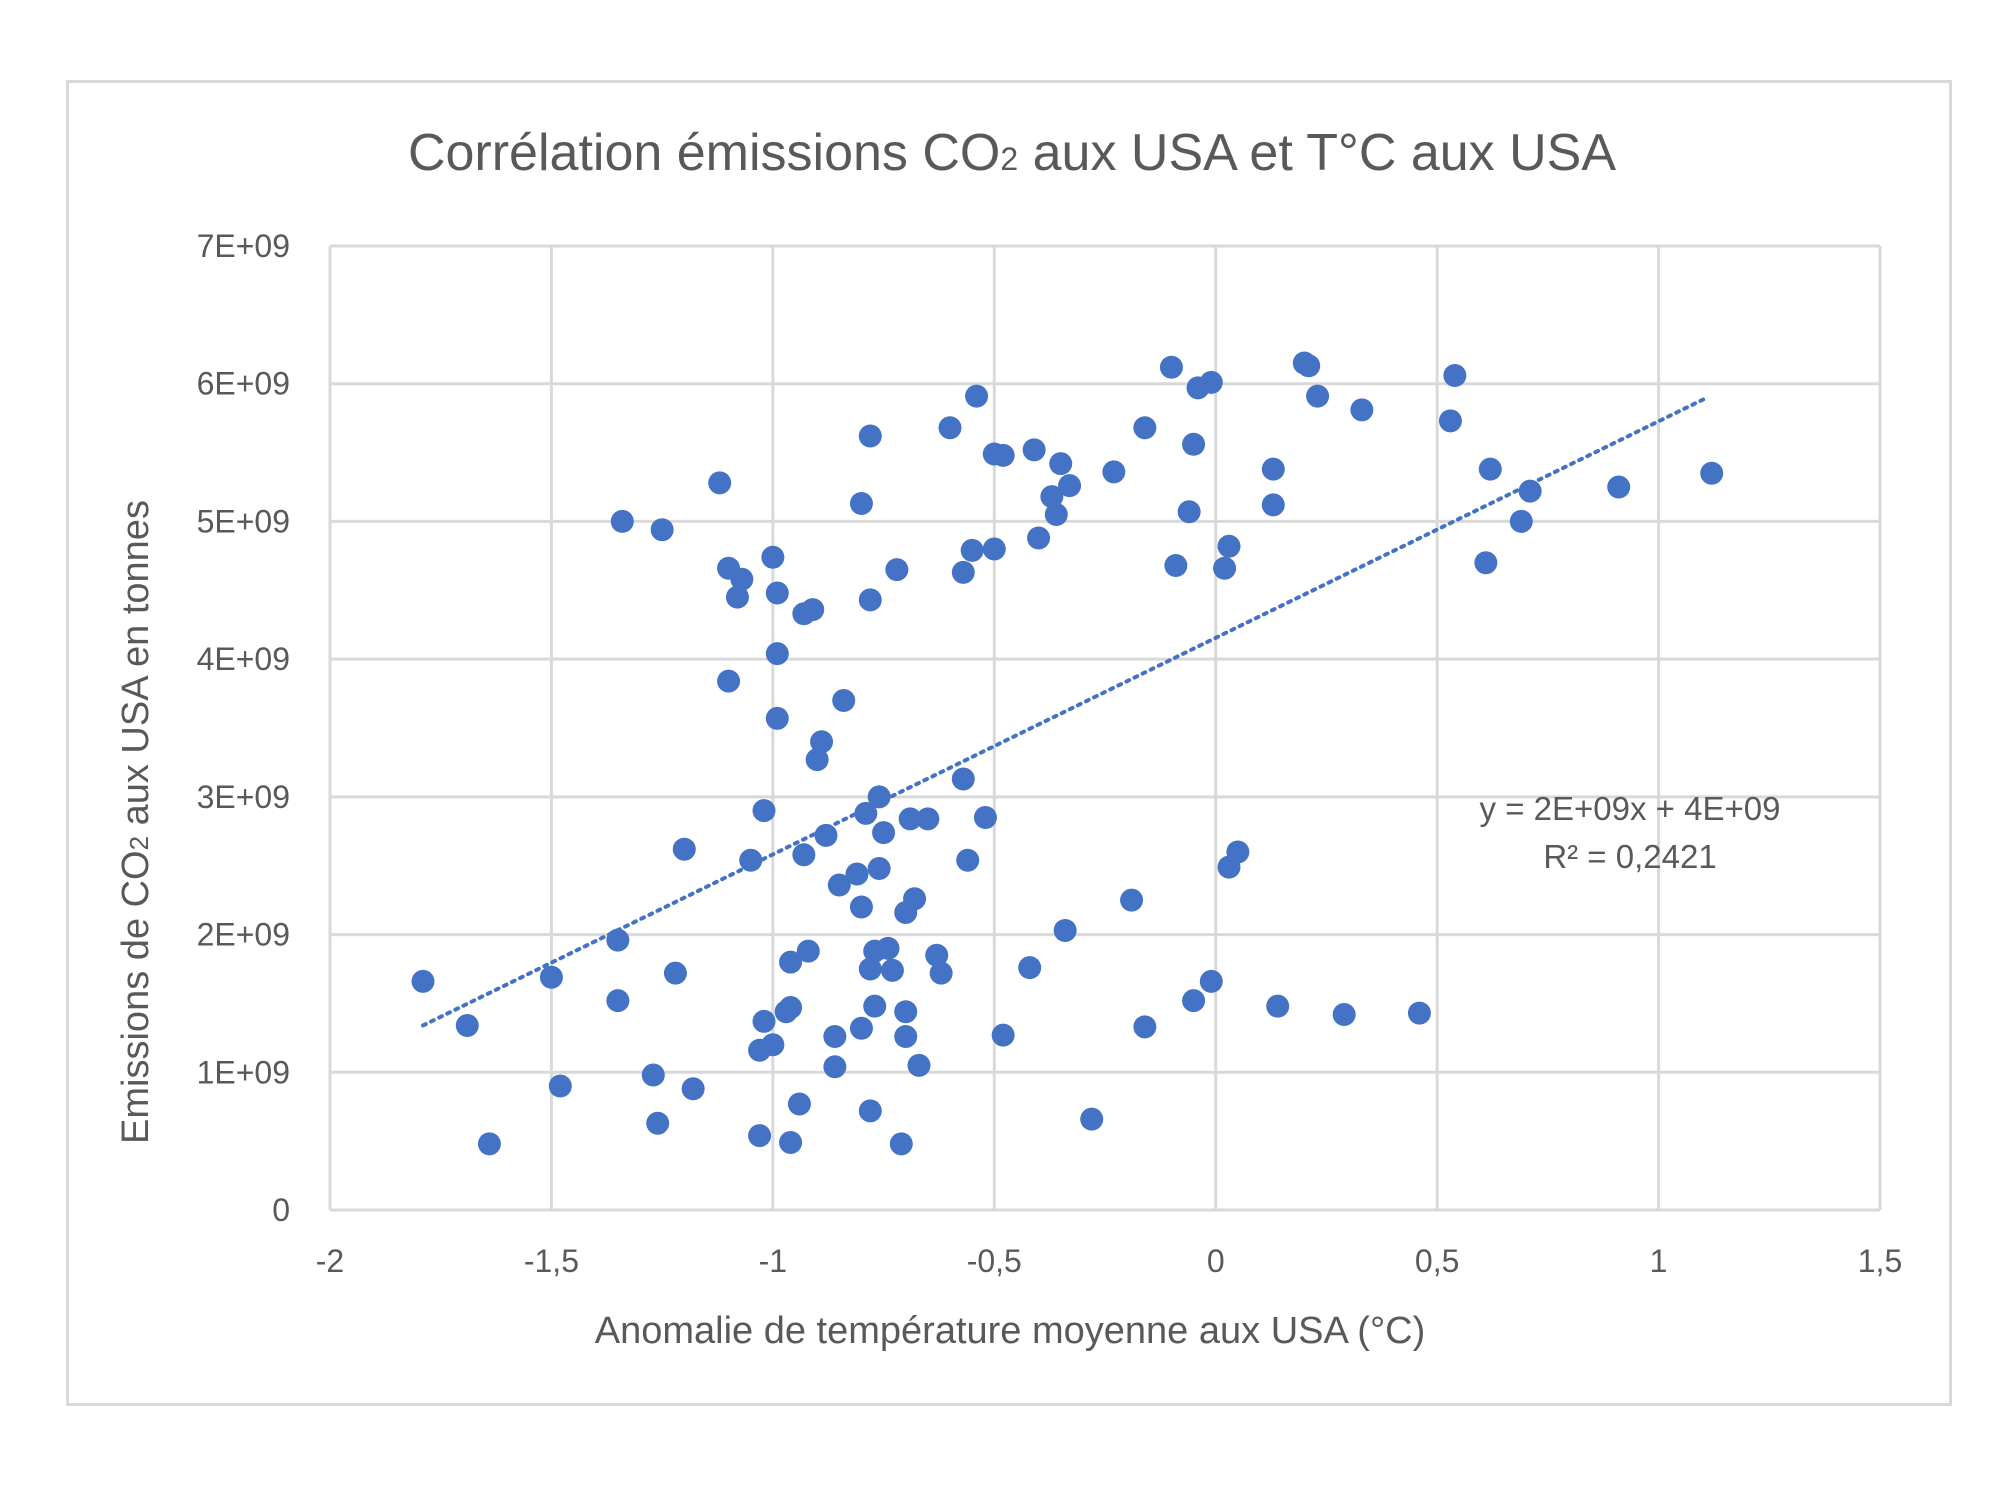 Image resolution: width=2000 pixels, height=1500 pixels. Describe the element at coordinates (243, 935) in the screenshot. I see `y-tick-label: 2E+09` at that location.